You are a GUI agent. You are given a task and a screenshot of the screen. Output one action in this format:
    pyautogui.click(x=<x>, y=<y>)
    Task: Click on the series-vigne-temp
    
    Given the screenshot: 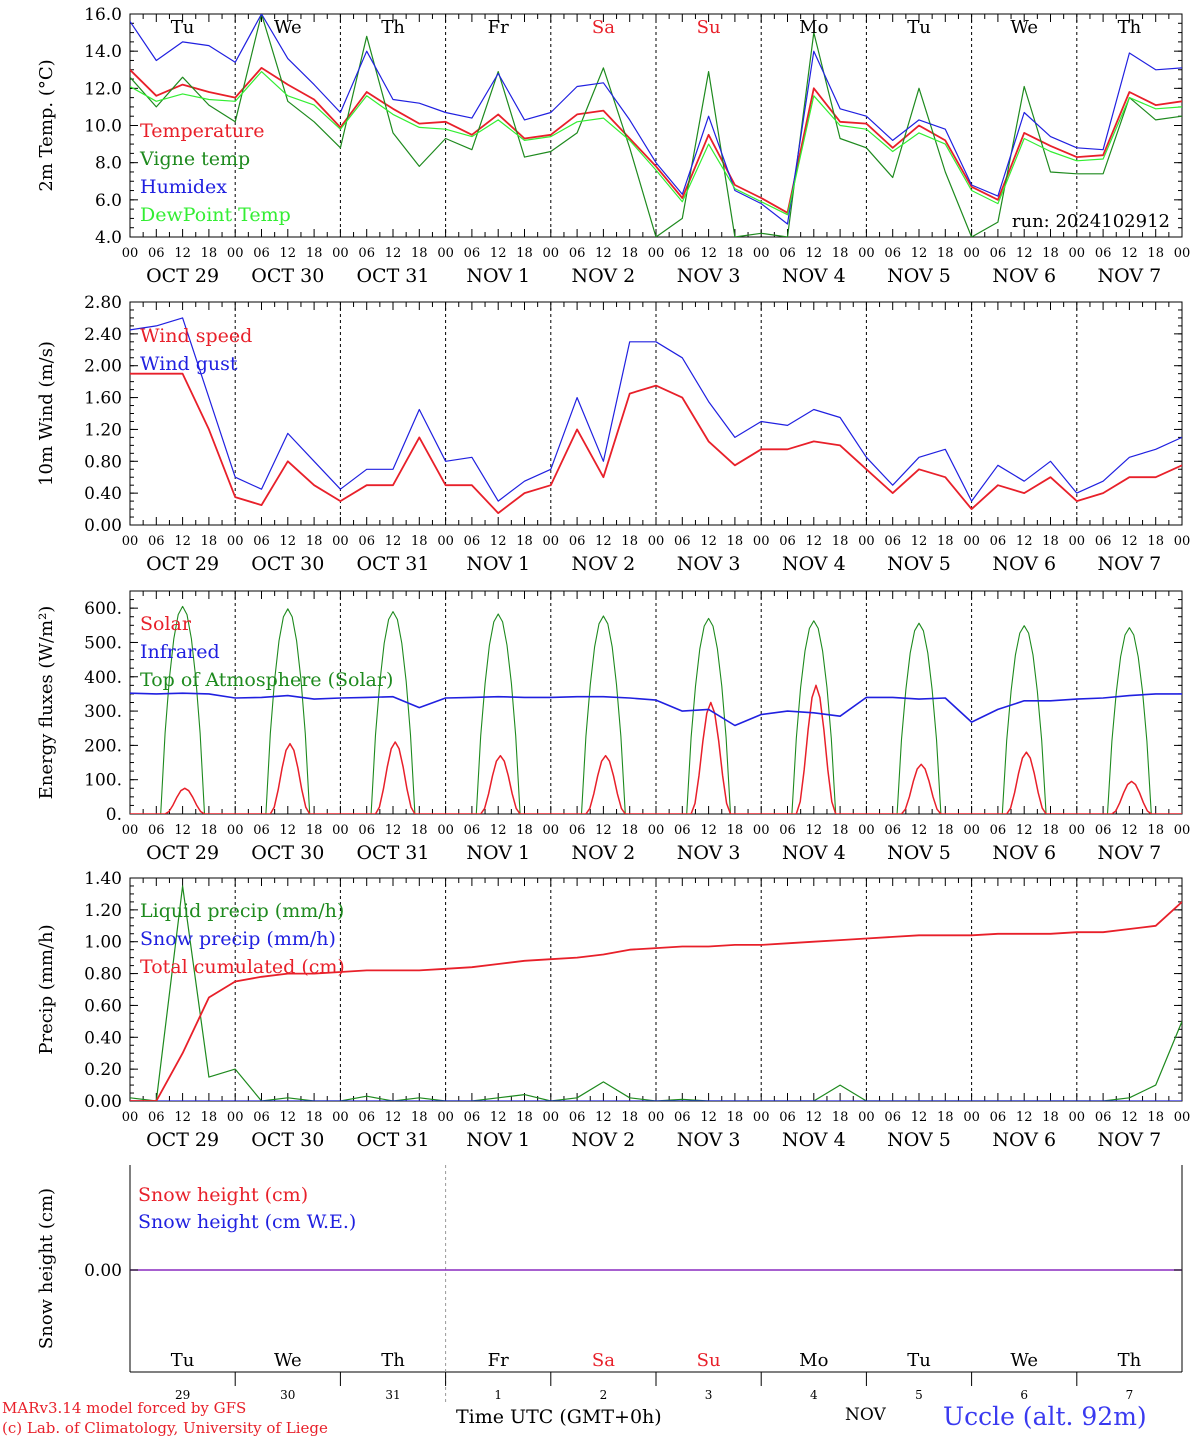 What is the action you would take?
    pyautogui.click(x=656, y=125)
    